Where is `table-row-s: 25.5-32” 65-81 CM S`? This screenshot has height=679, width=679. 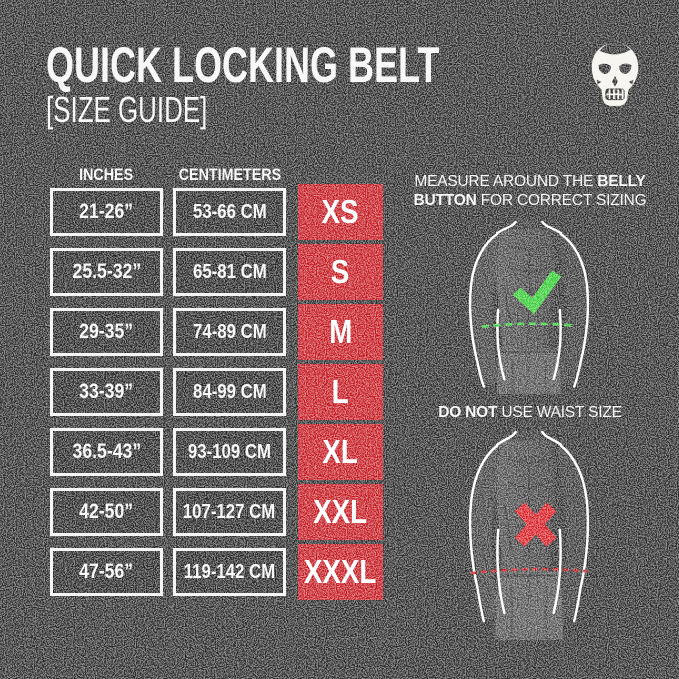 table-row-s: 25.5-32” 65-81 CM S is located at coordinates (216, 272).